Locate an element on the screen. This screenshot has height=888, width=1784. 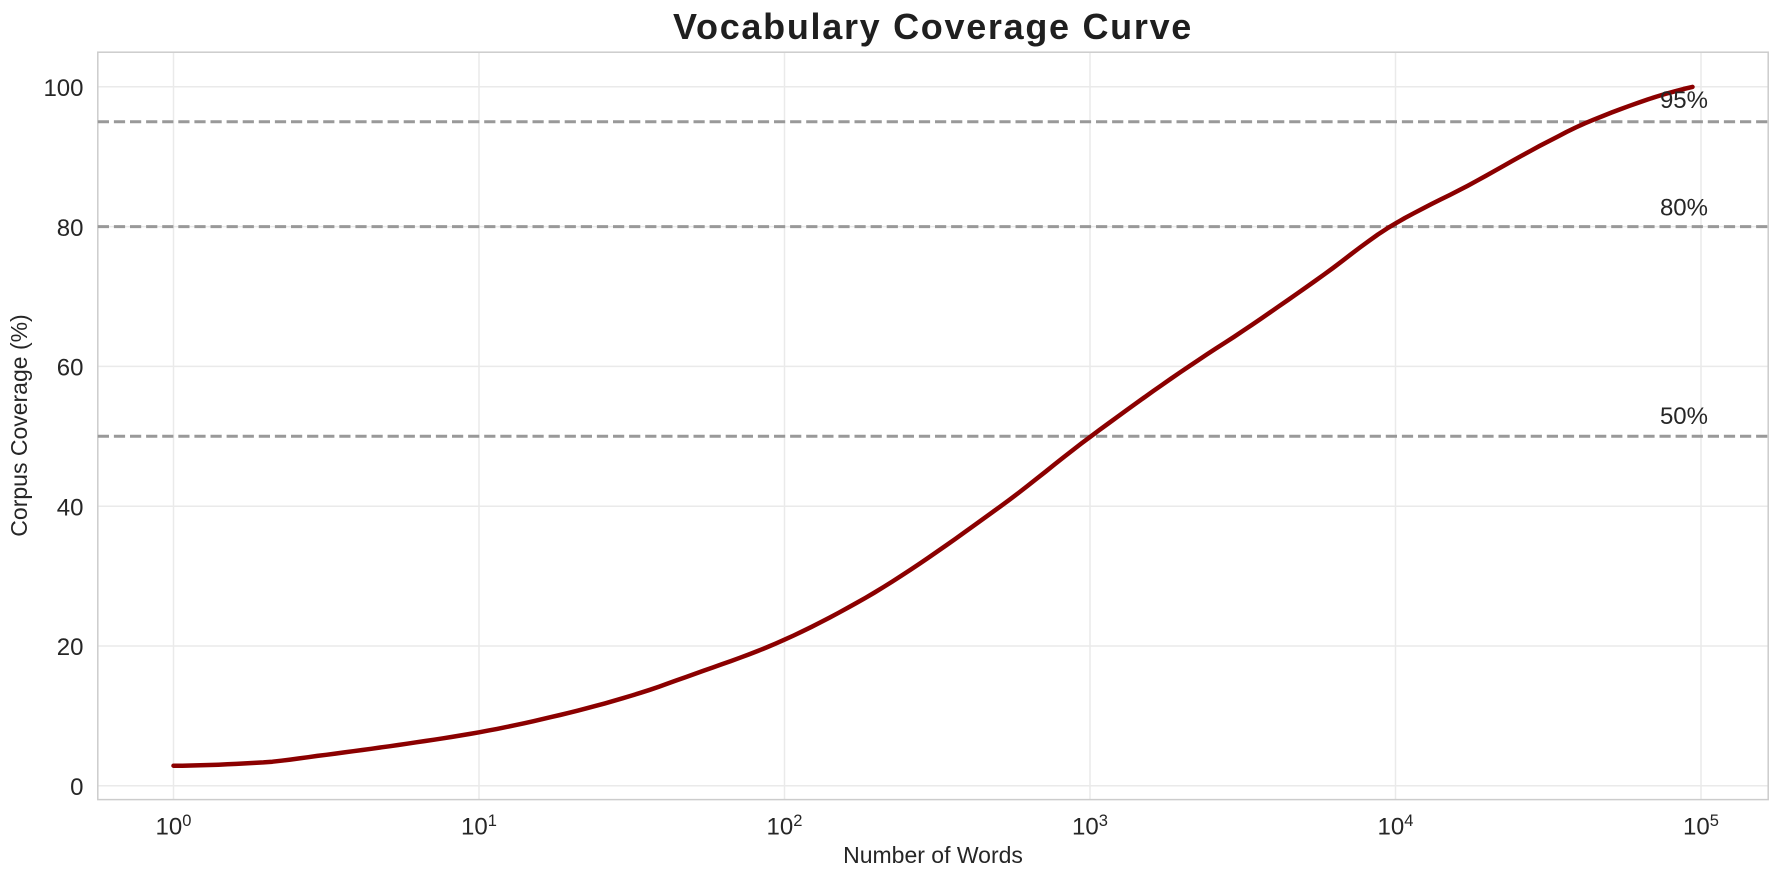
svg-text: 40 is located at coordinates (70, 507).